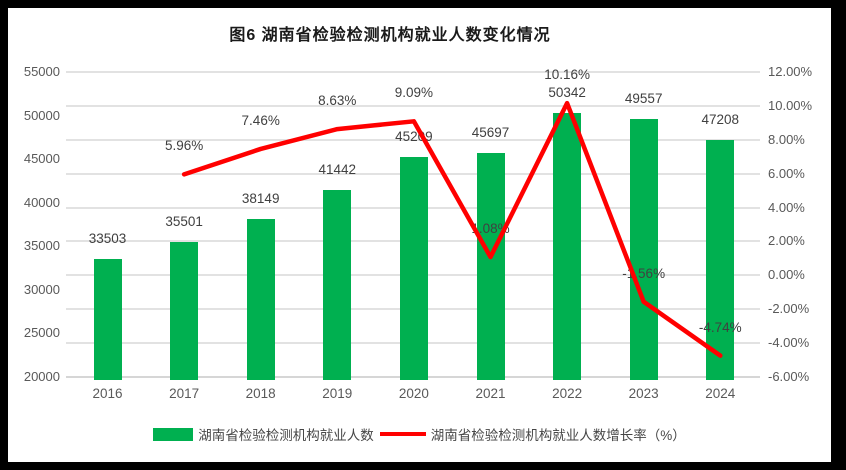  Describe the element at coordinates (786, 241) in the screenshot. I see `right-axis-tick: 2.00%` at that location.